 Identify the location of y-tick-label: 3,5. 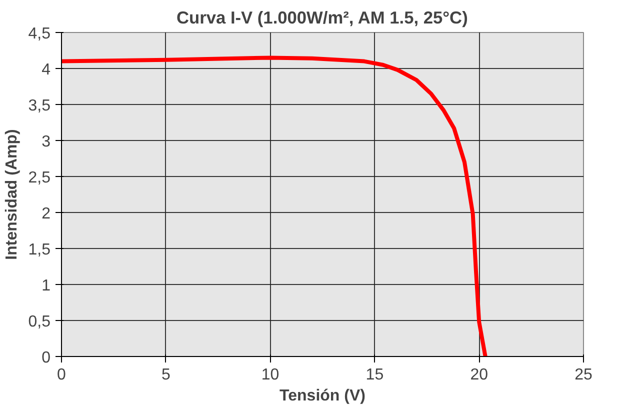
(39, 106).